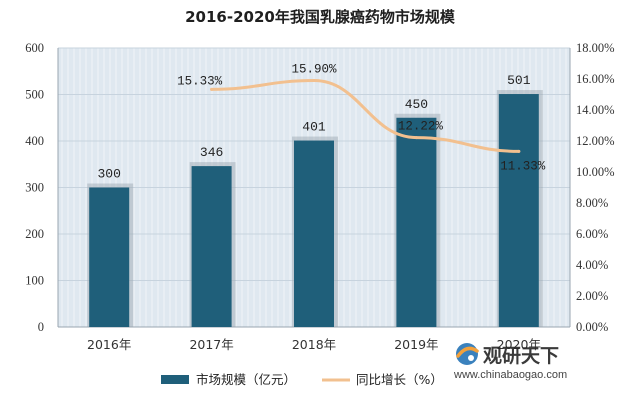 The width and height of the screenshot is (640, 411). I want to click on y-right-tick-label: 2.00%, so click(592, 296).